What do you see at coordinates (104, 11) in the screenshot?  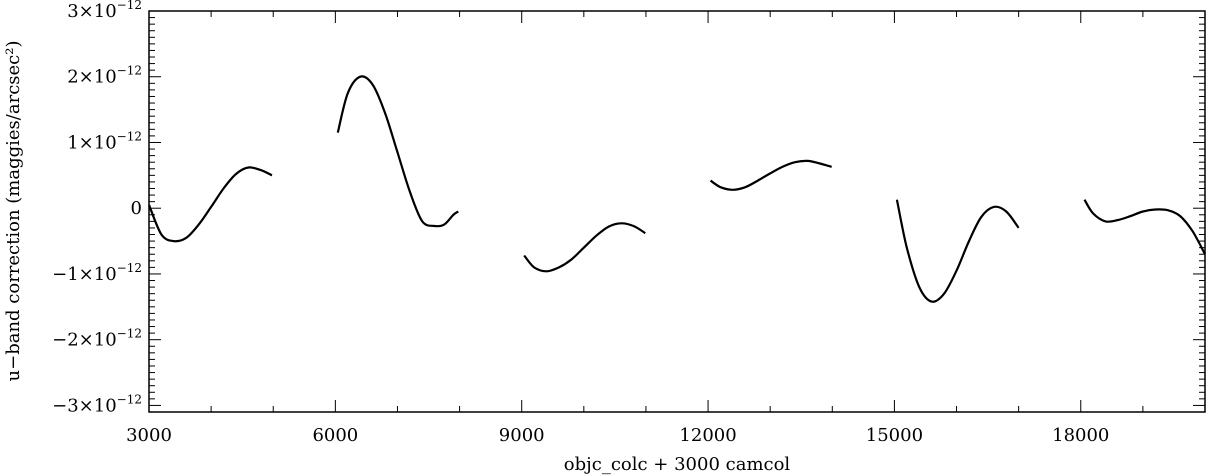 I see `y-tick-label: 3×10⁻¹²` at bounding box center [104, 11].